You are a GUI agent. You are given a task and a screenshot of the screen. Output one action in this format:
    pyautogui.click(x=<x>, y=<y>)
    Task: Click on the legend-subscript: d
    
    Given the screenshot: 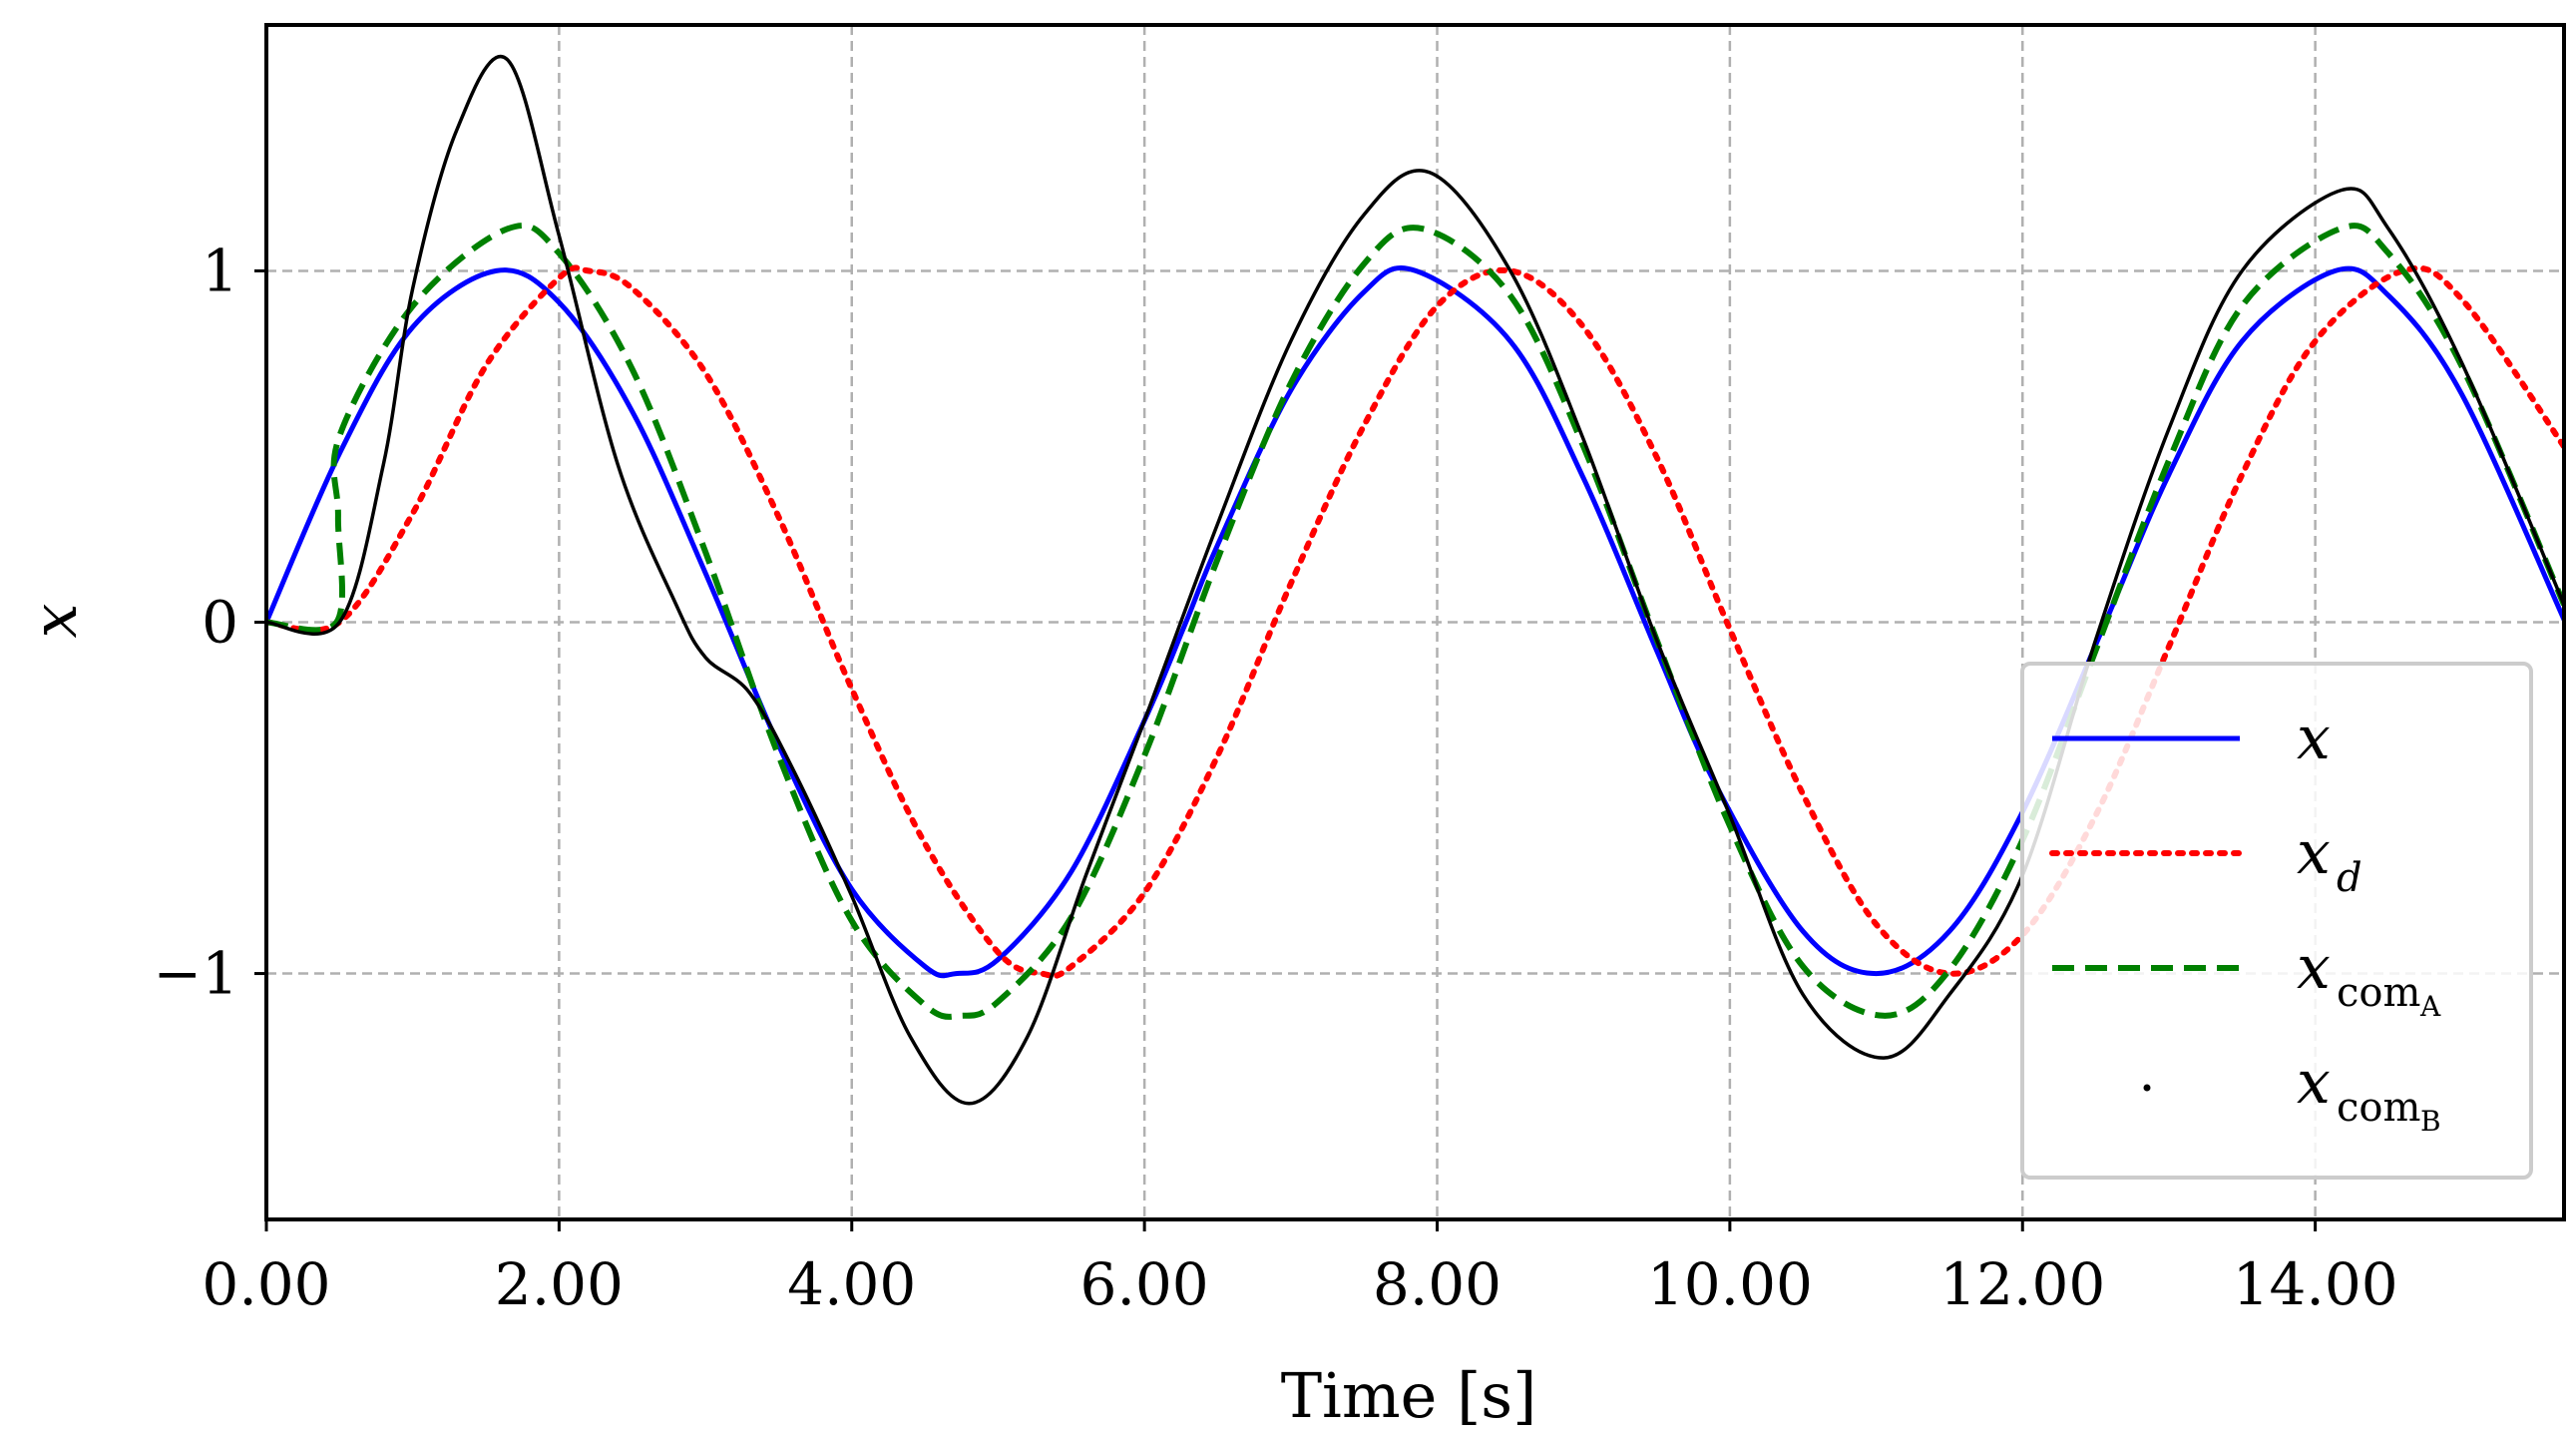 What is the action you would take?
    pyautogui.click(x=2349, y=878)
    